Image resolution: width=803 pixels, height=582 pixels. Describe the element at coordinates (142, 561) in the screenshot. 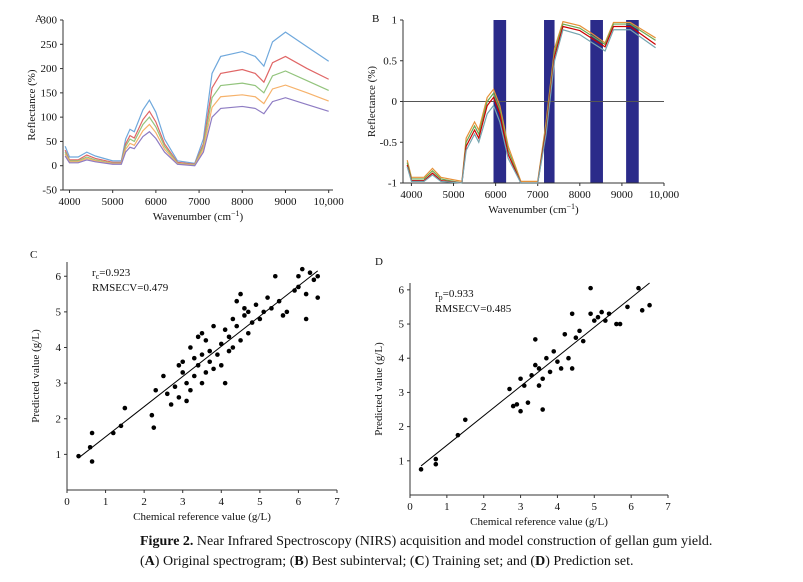

I see `caption-segment: (` at that location.